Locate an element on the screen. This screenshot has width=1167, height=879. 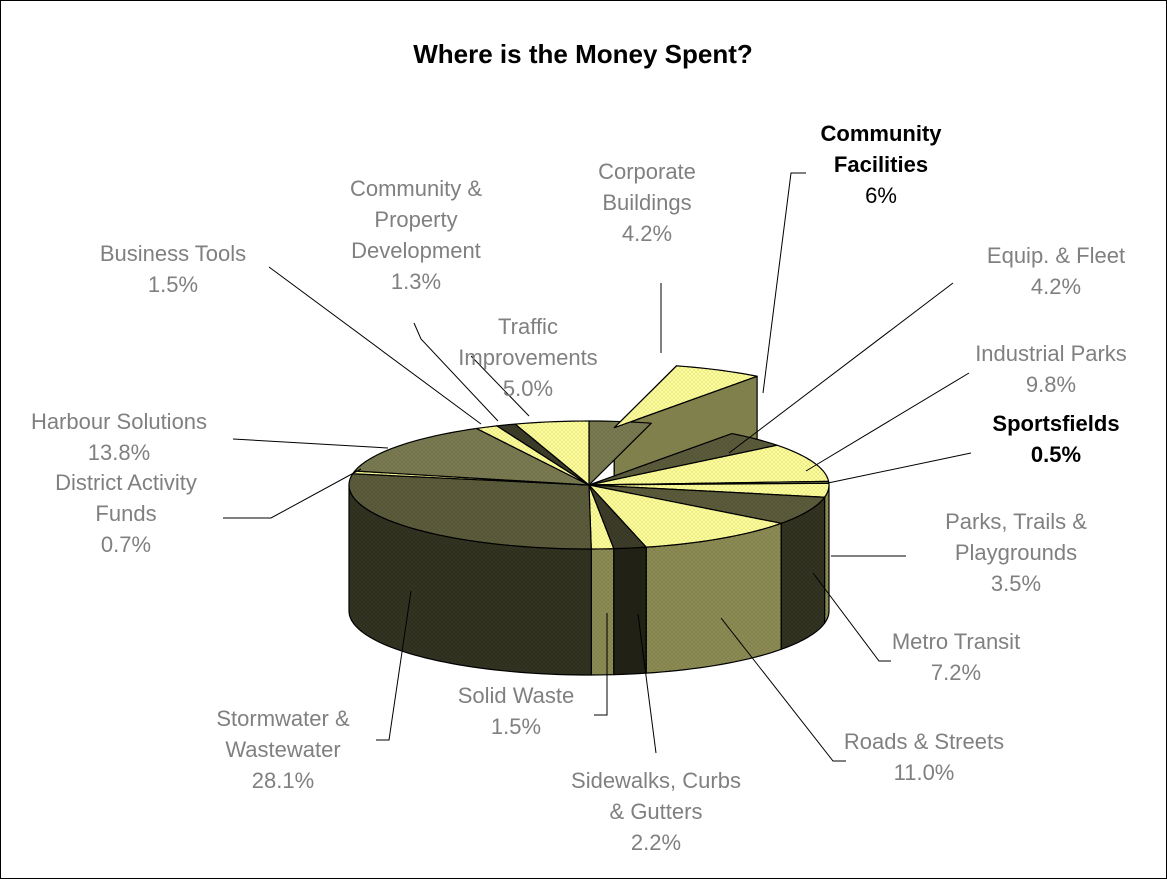
slice-texture-equip is located at coordinates (683, 459).